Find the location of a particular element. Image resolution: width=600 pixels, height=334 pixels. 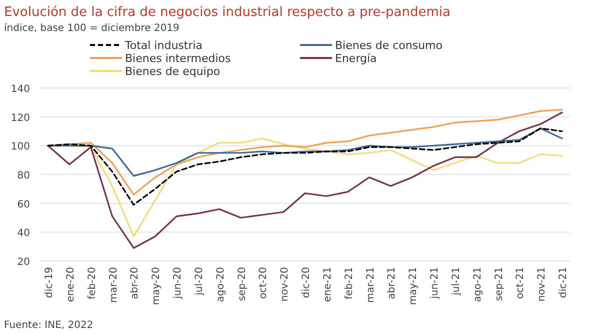

x-tick-label: ene-21 is located at coordinates (328, 284).